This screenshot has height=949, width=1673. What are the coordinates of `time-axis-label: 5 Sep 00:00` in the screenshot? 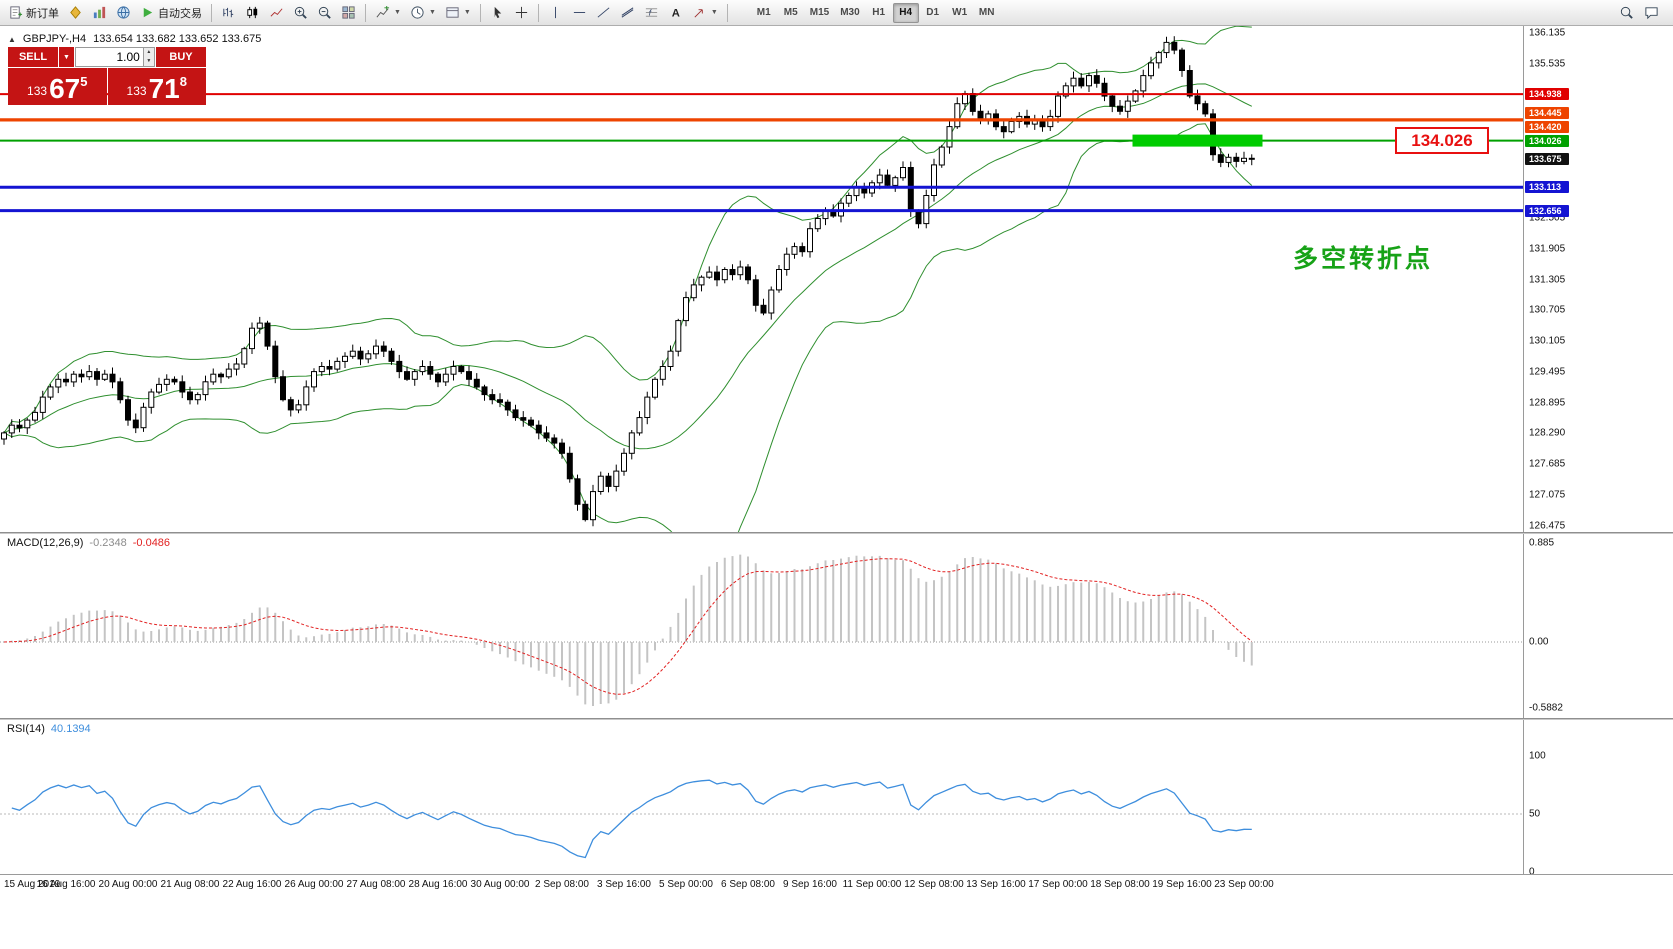 It's located at (686, 884).